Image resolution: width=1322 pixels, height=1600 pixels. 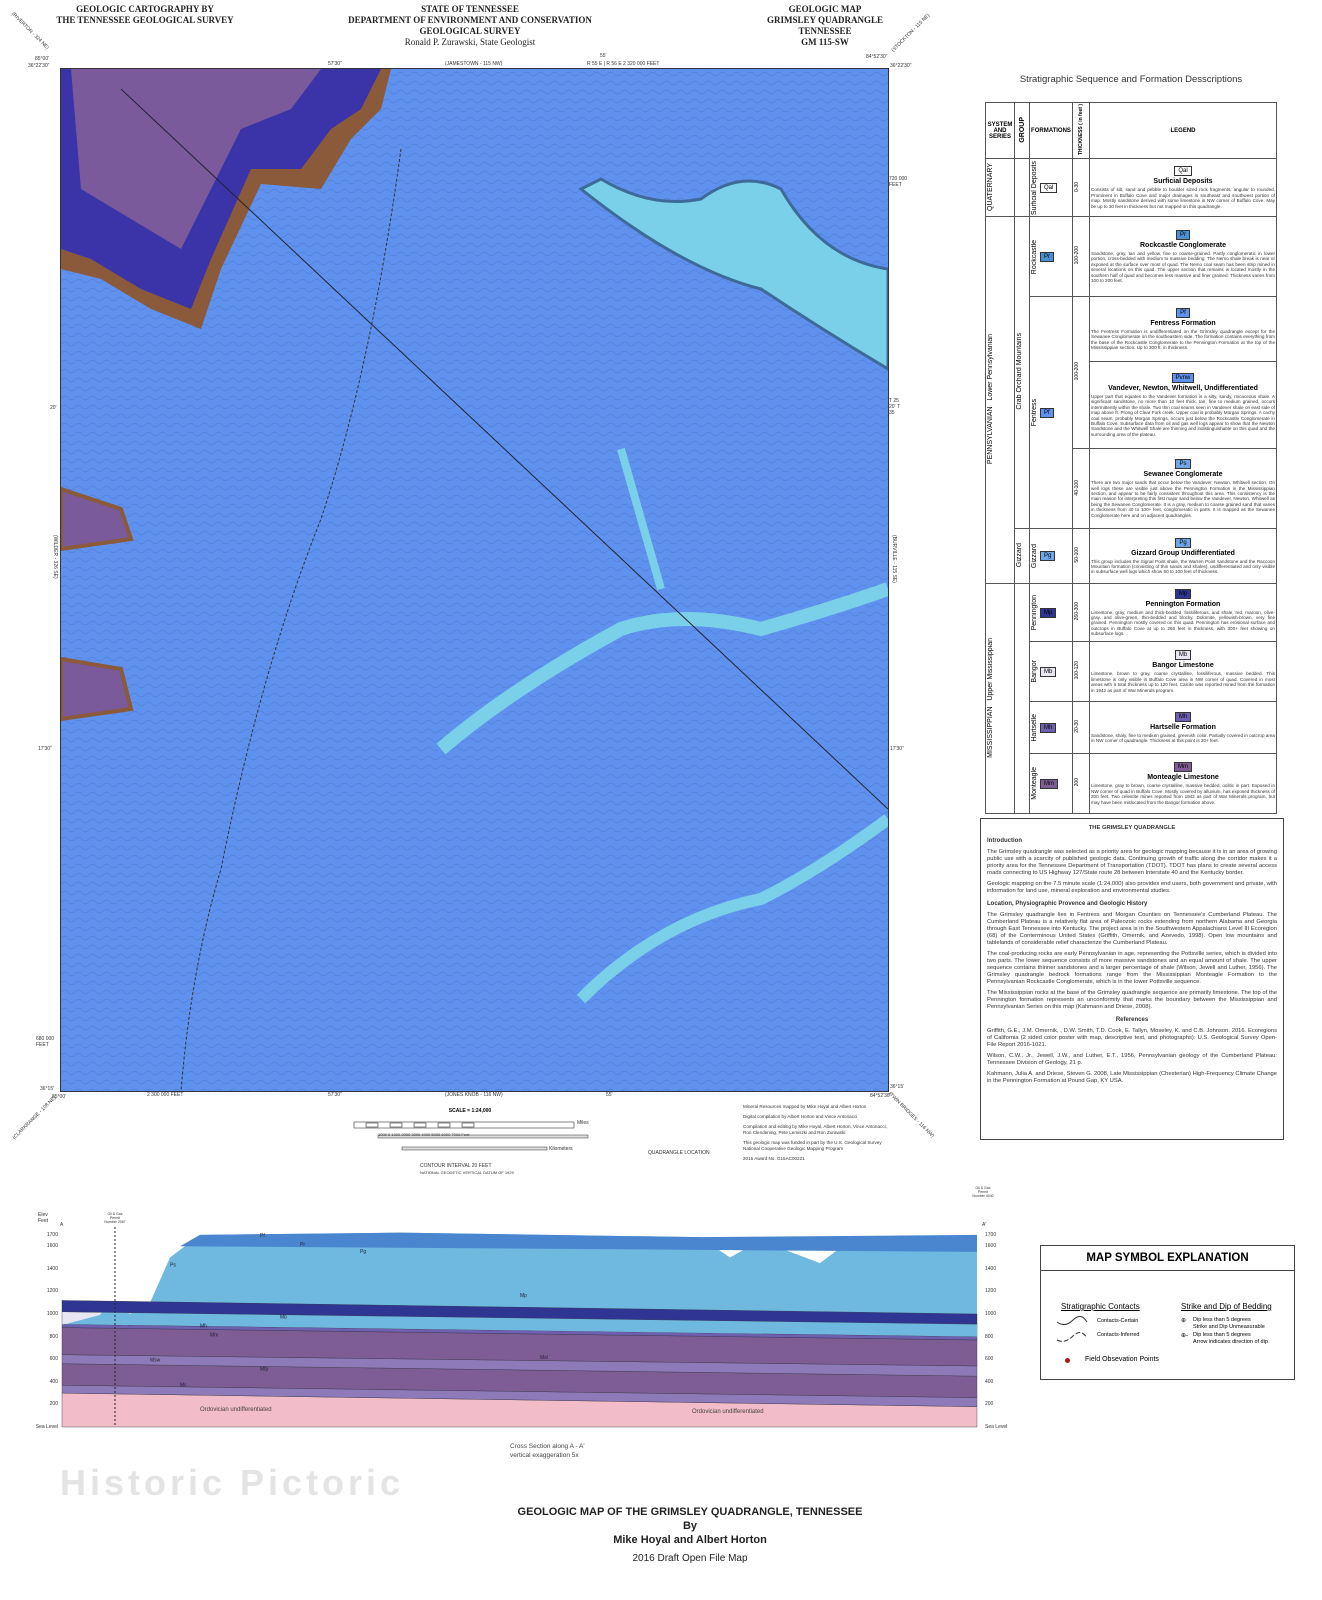 I want to click on formation-name: Hartselle, so click(x=1034, y=727).